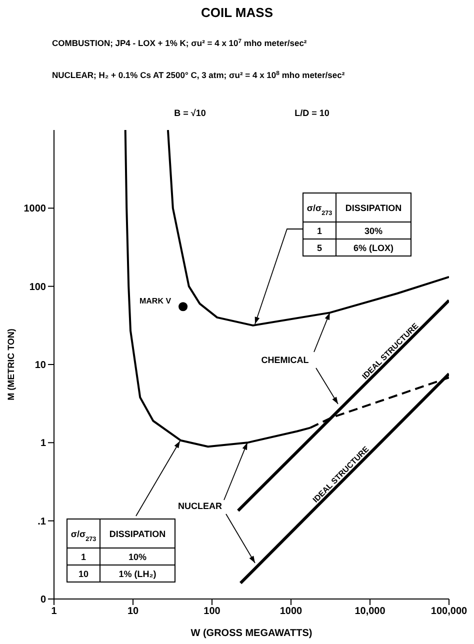 This screenshot has height=644, width=474. I want to click on x-tick-label: 100,000, so click(449, 612).